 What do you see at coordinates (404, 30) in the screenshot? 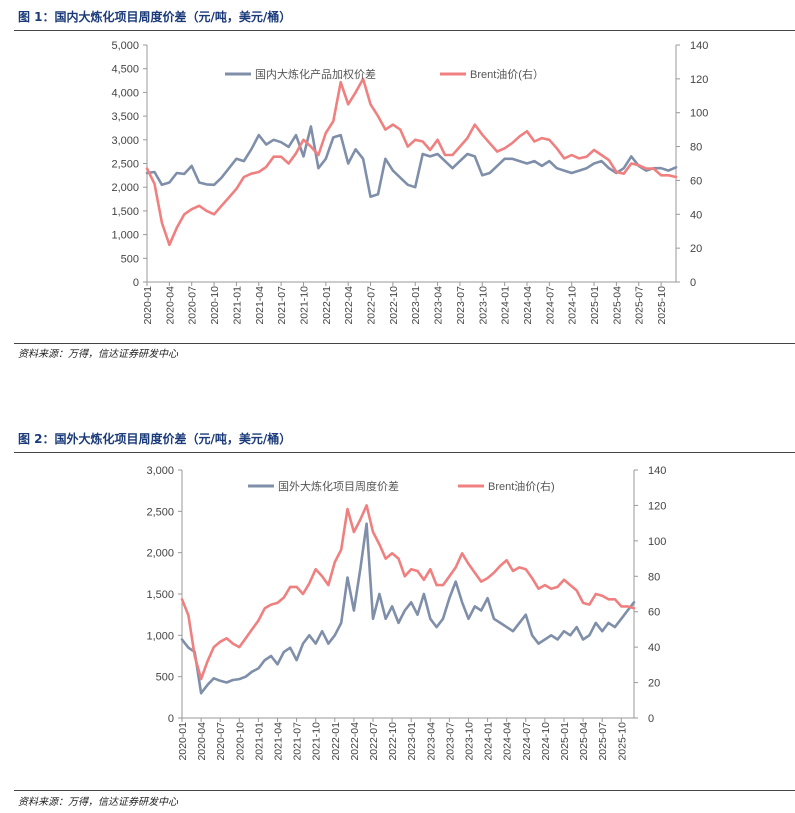
I see `figure-1-top-rule` at bounding box center [404, 30].